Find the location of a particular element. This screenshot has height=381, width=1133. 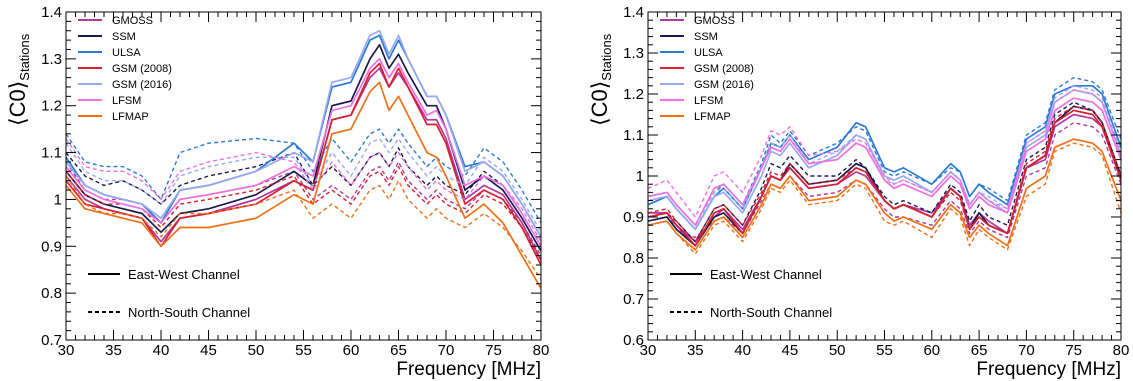

series-line-lfsm-ew is located at coordinates (884, 162).